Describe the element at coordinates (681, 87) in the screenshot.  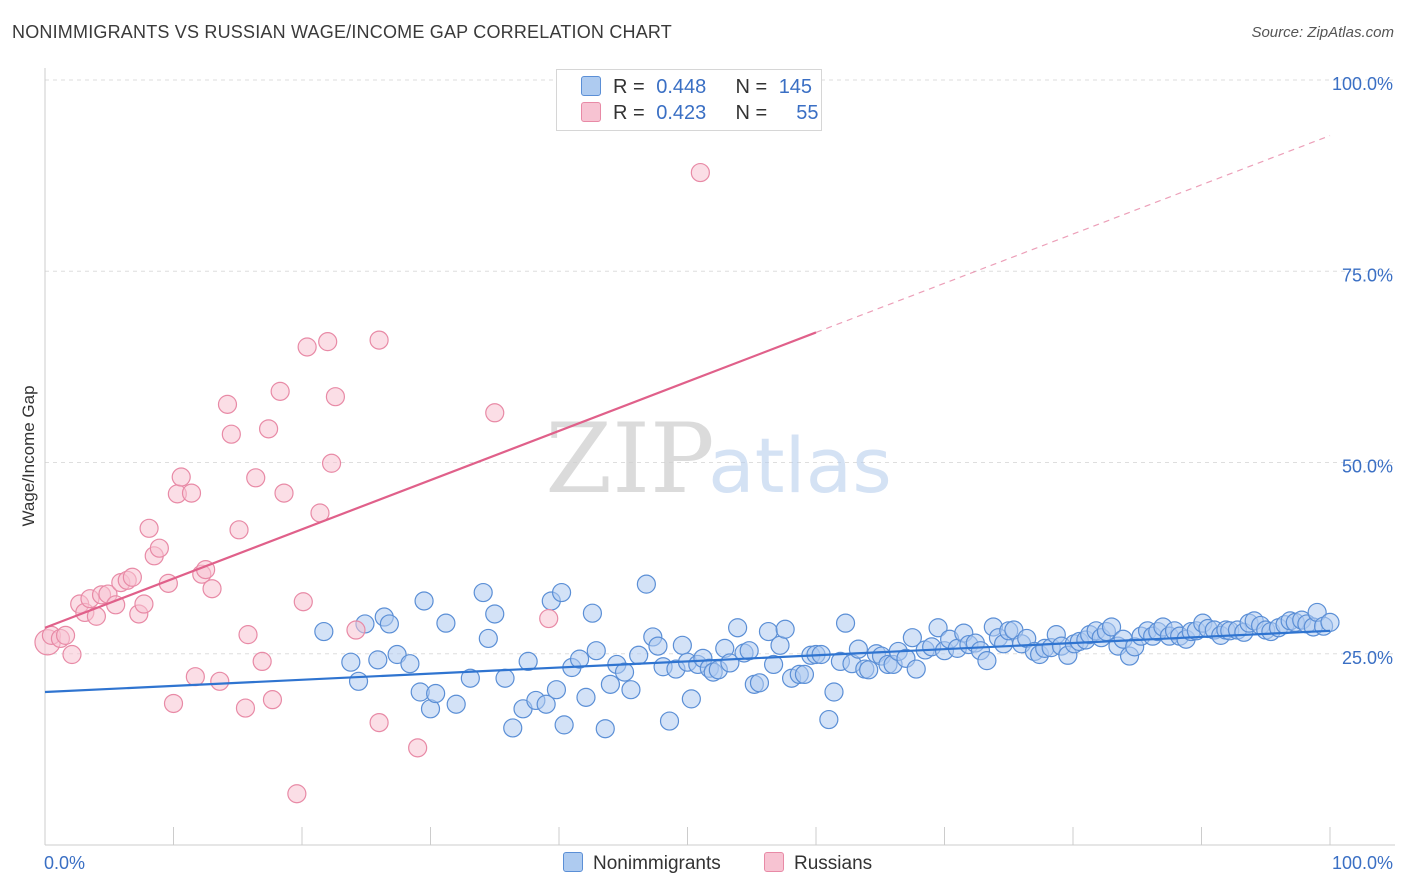
I see `legend-r-value: 0.448` at that location.